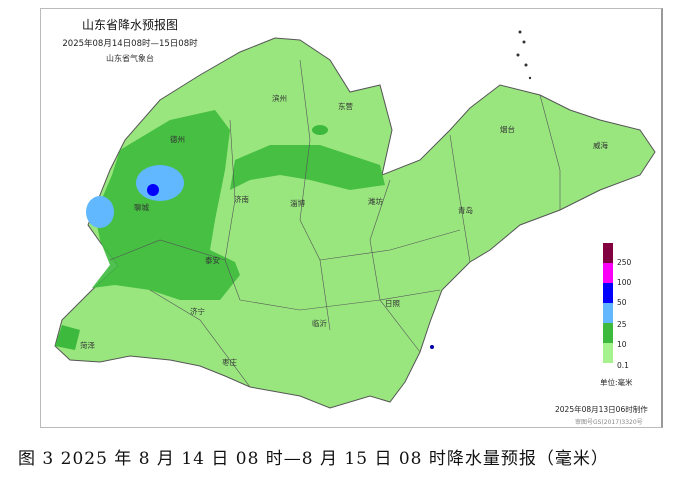 The image size is (690, 477). What do you see at coordinates (307, 167) in the screenshot?
I see `rain-band-central` at bounding box center [307, 167].